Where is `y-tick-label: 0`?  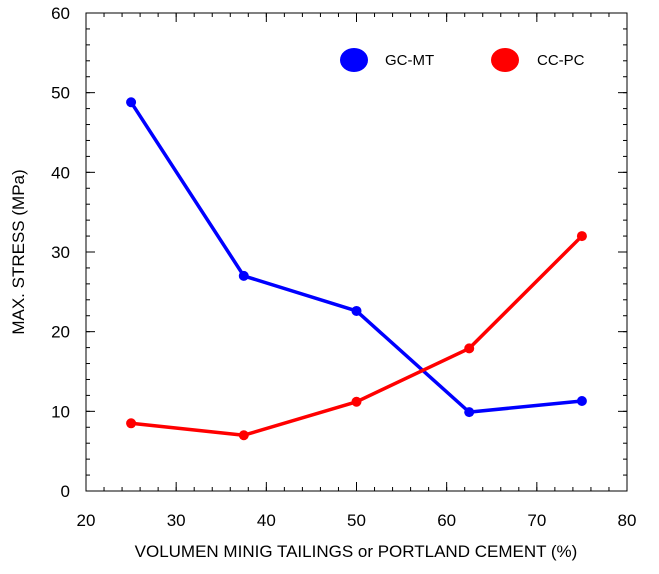 y-tick-label: 0 is located at coordinates (65, 491).